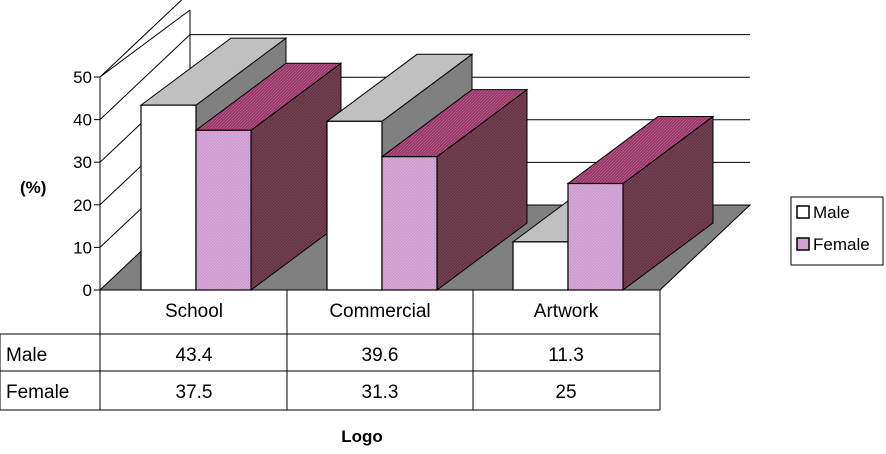 The width and height of the screenshot is (886, 454). Describe the element at coordinates (26, 355) in the screenshot. I see `table-row-label-male: Male` at that location.